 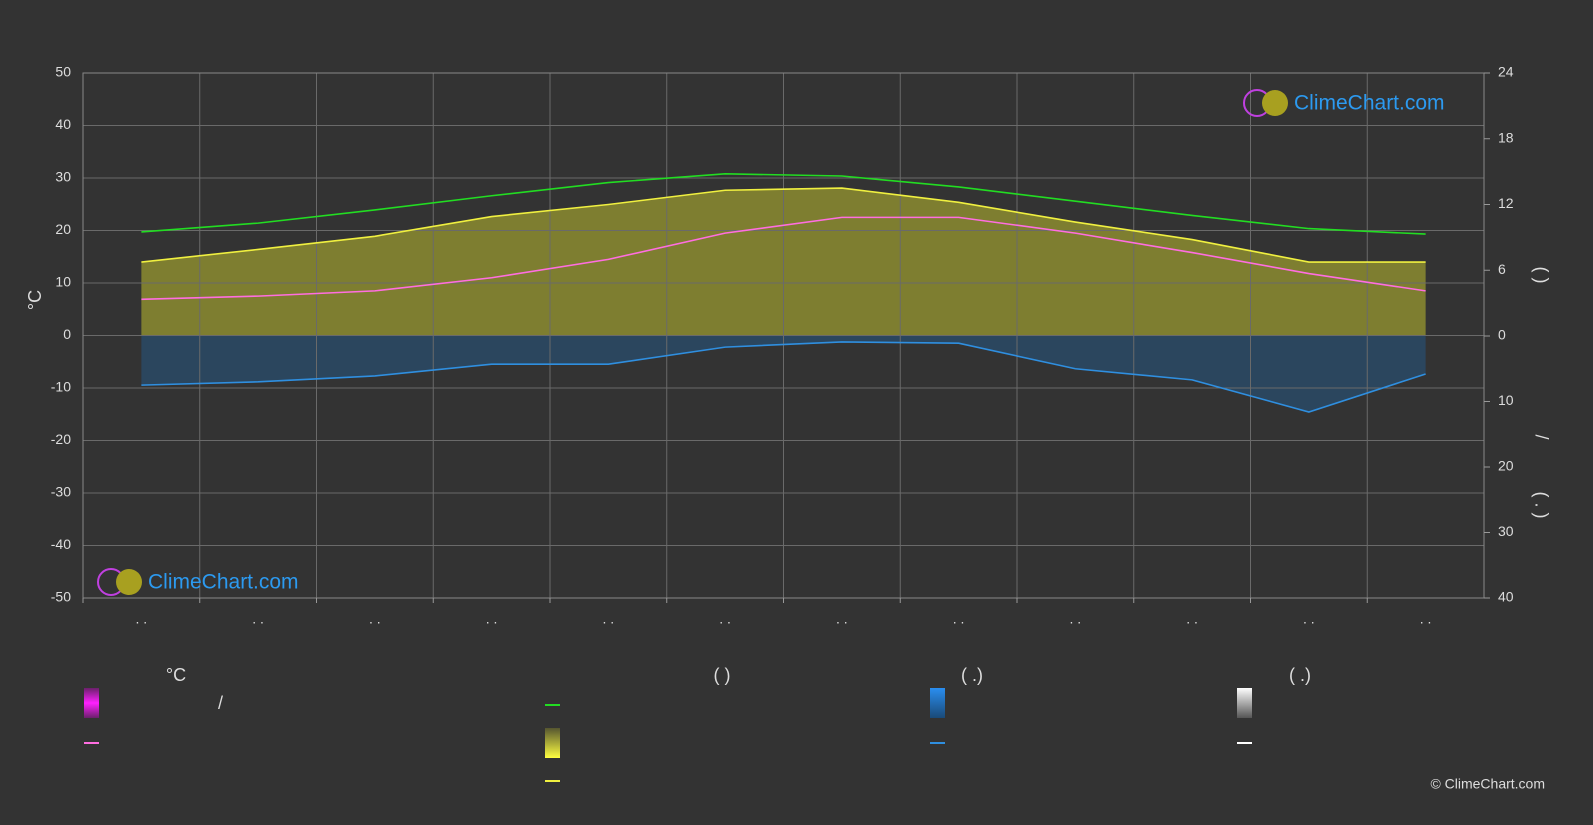 What do you see at coordinates (722, 675) in the screenshot?
I see `legend-header: ( )` at bounding box center [722, 675].